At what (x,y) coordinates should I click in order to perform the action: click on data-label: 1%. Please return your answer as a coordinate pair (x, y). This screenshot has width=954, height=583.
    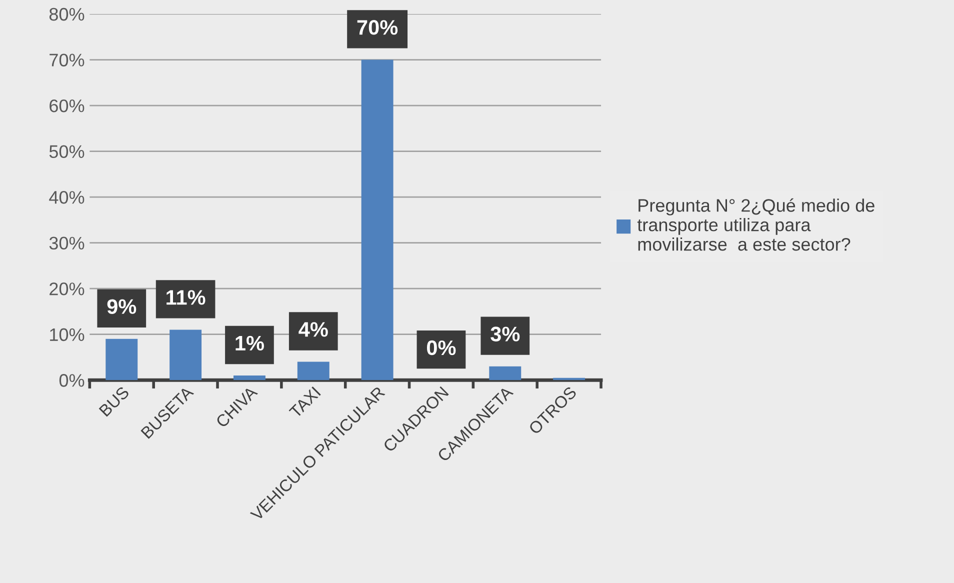
    Looking at the image, I should click on (250, 343).